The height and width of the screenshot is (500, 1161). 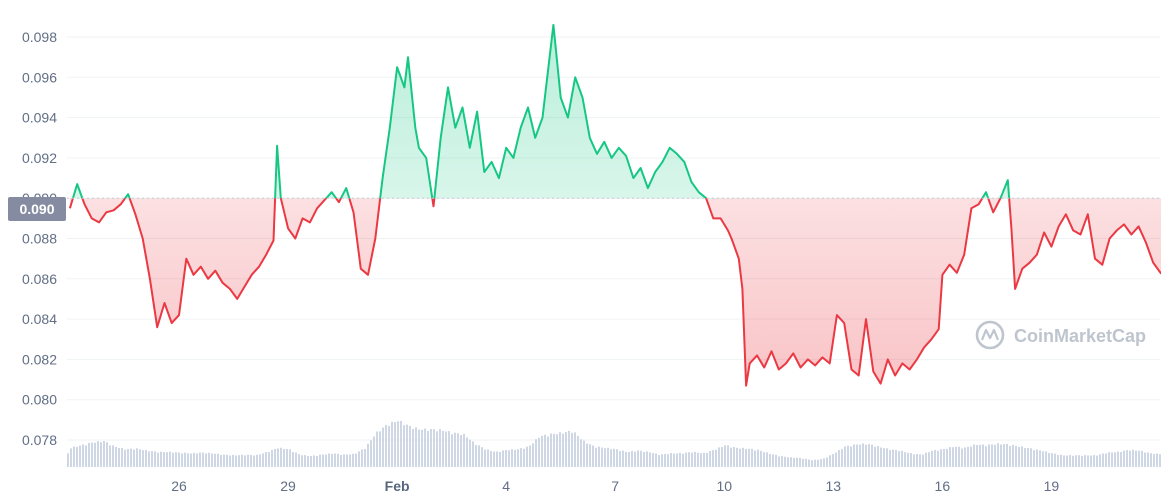 What do you see at coordinates (39, 400) in the screenshot?
I see `y-tick-label: 0.080` at bounding box center [39, 400].